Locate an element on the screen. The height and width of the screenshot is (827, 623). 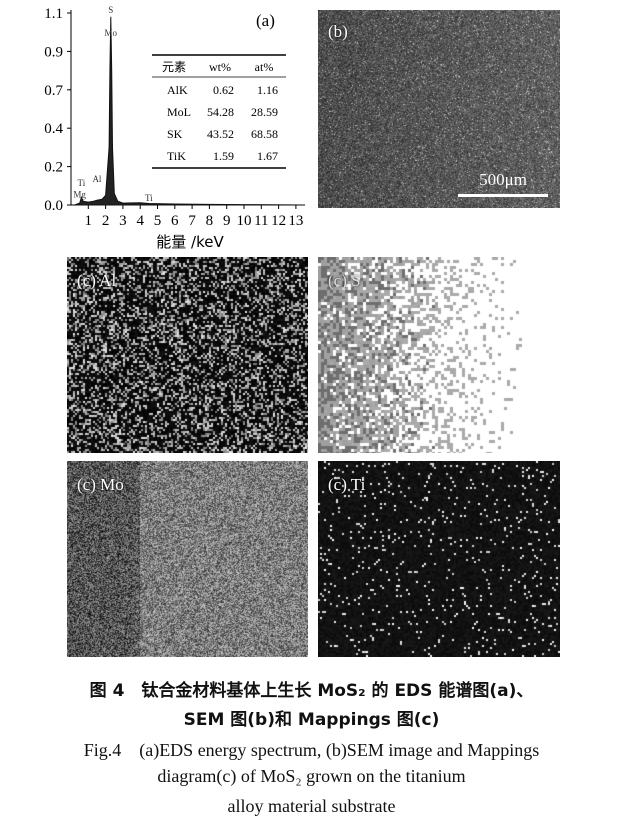
panel-label-al: (c) Al is located at coordinates (97, 280).